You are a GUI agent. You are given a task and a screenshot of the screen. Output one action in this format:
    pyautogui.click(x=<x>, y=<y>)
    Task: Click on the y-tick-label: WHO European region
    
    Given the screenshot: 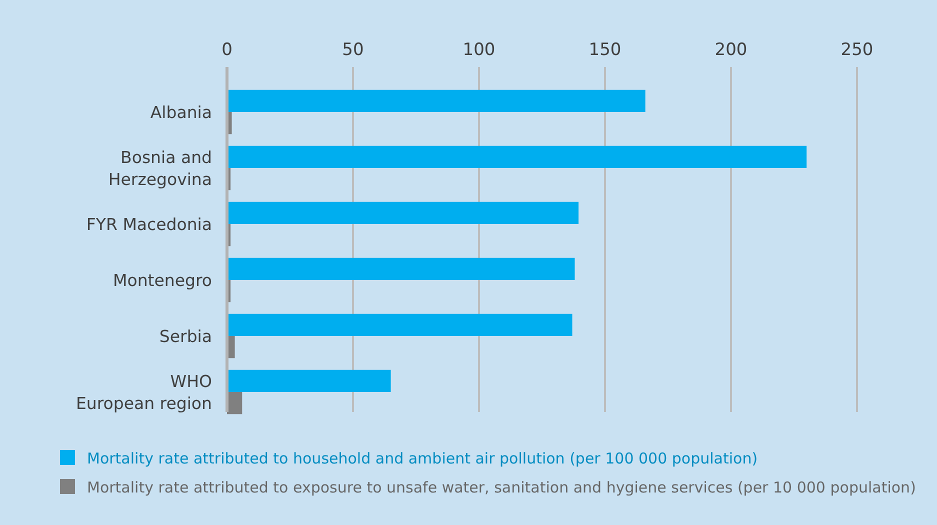 What is the action you would take?
    pyautogui.click(x=144, y=392)
    